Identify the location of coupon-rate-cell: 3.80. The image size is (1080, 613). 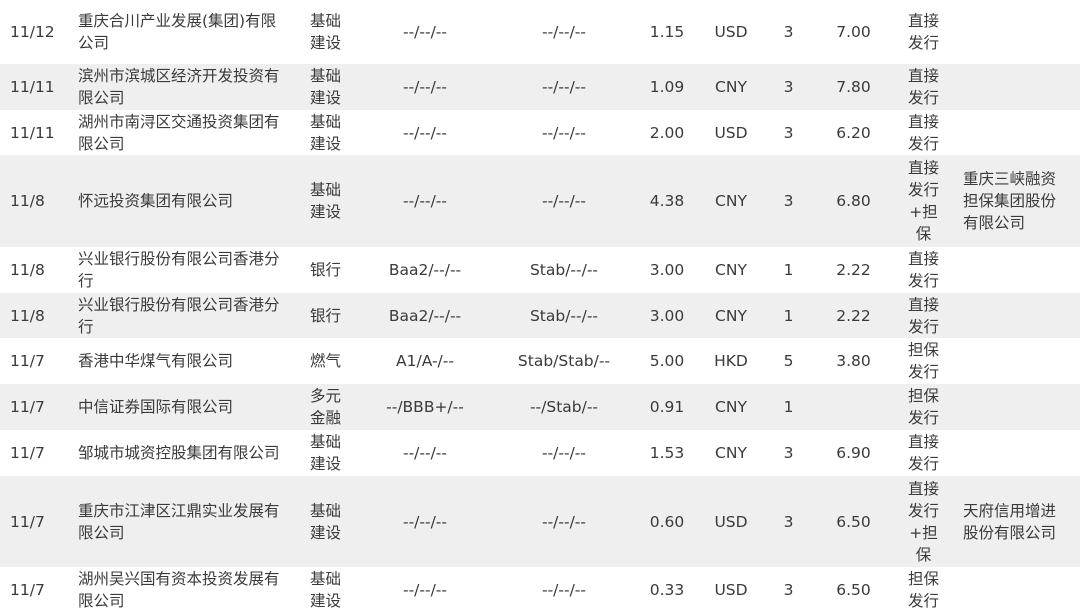
(853, 361).